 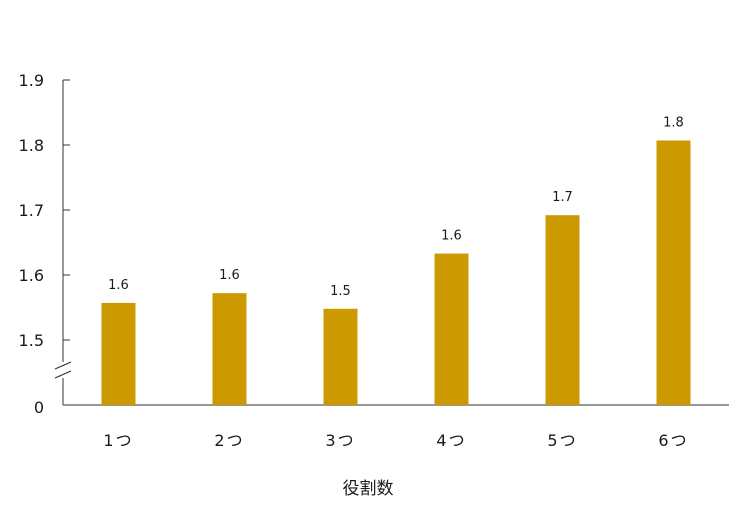 I want to click on y-tick-label: 1.9, so click(x=31, y=80).